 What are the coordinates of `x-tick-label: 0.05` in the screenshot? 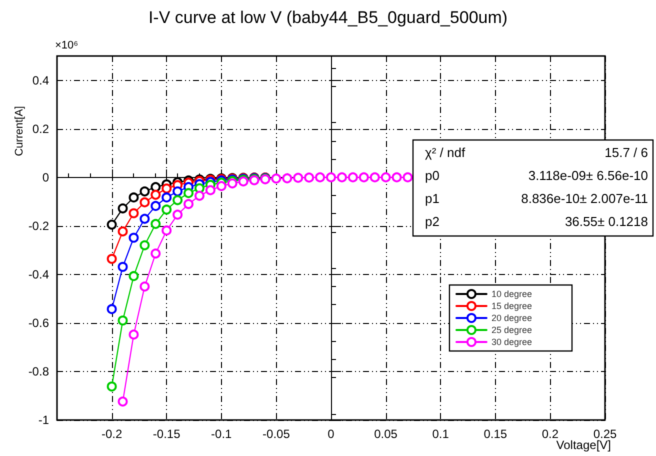 It's located at (386, 434).